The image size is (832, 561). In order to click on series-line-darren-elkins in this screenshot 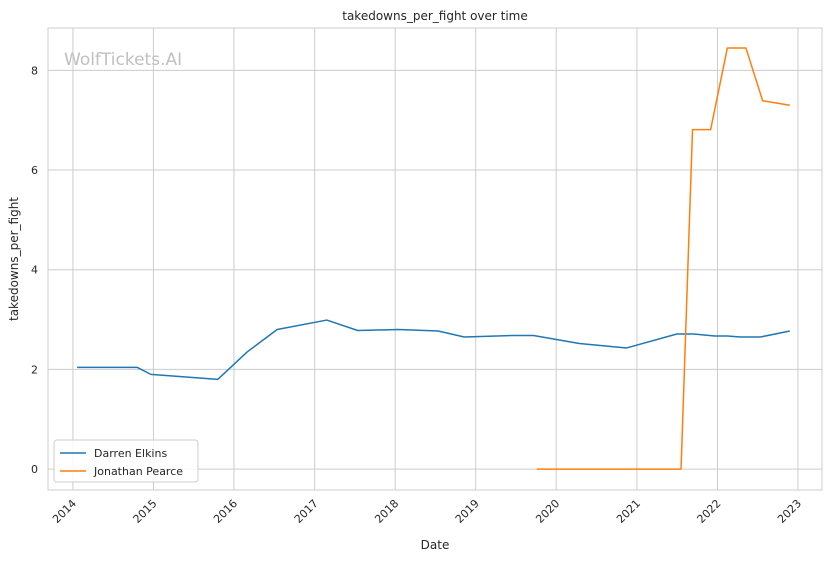, I will do `click(433, 350)`.